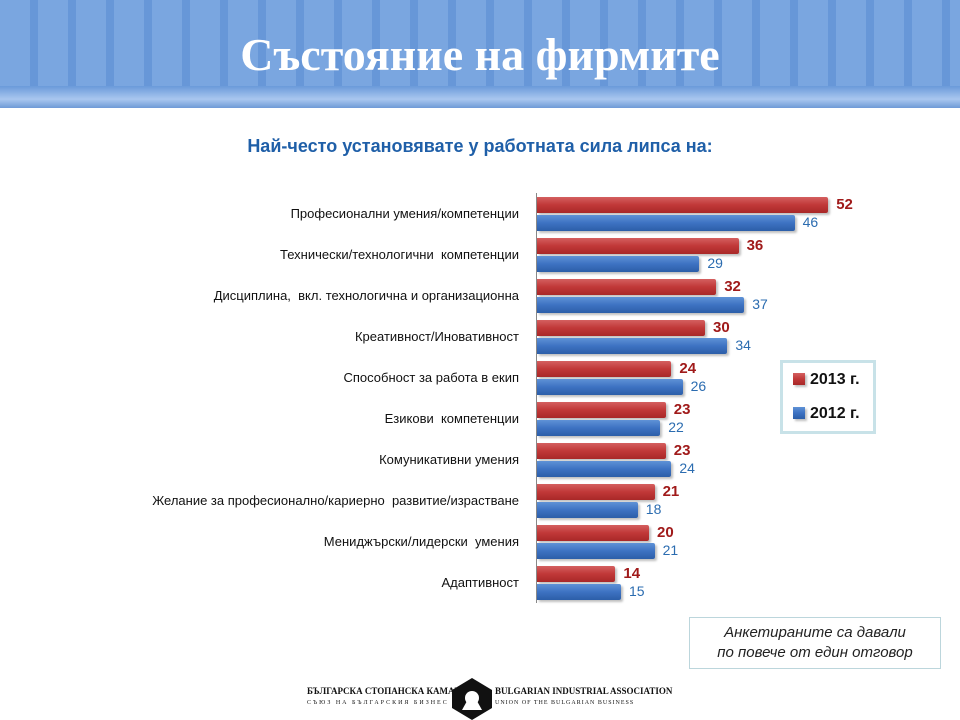 The height and width of the screenshot is (720, 960). What do you see at coordinates (451, 418) in the screenshot?
I see `category-label: Езикови компетенции` at bounding box center [451, 418].